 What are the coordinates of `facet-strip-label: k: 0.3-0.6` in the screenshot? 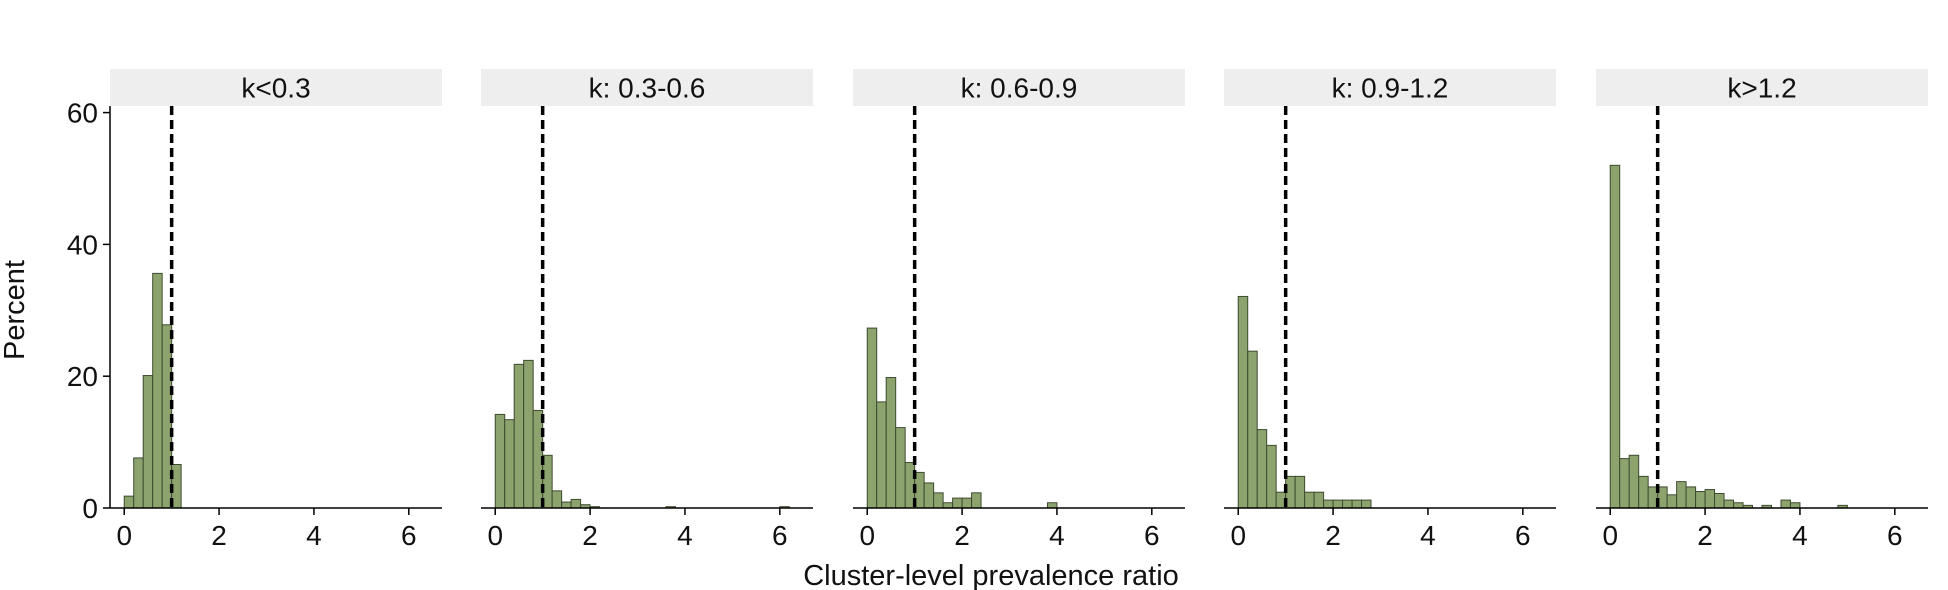 It's located at (647, 88).